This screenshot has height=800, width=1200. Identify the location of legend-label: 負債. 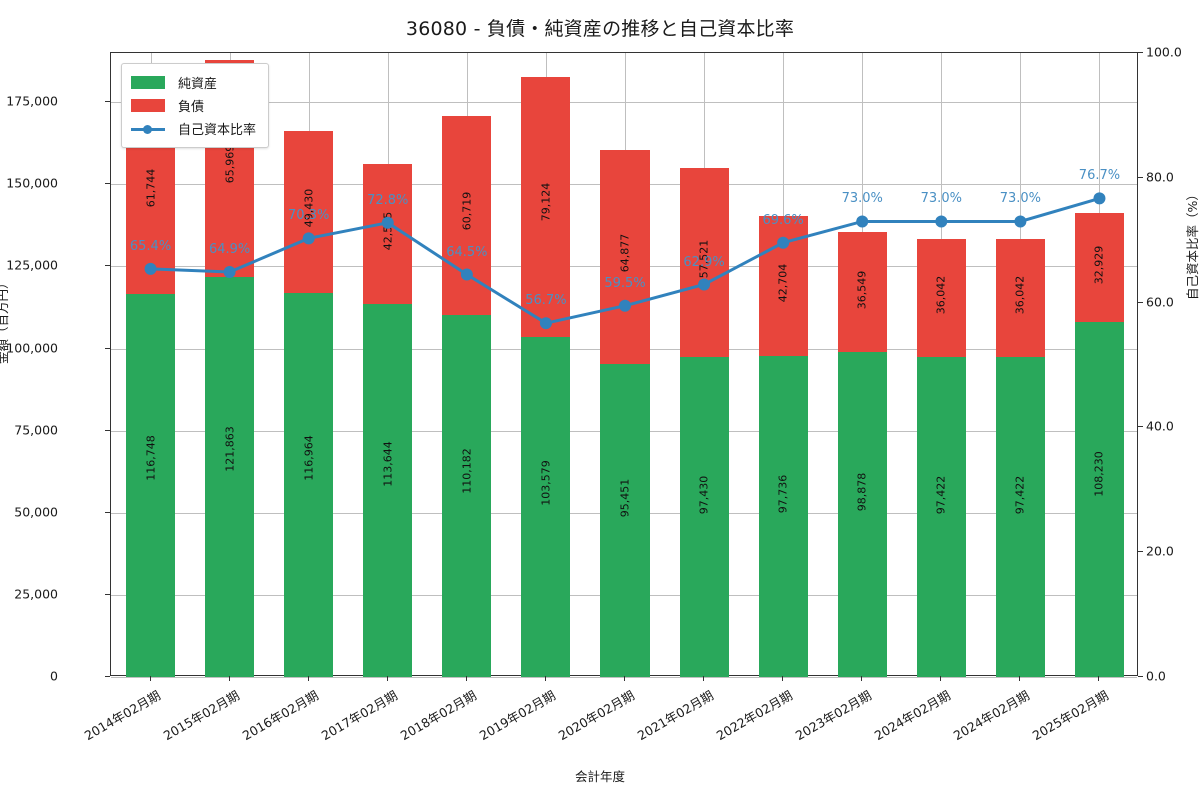
(191, 107).